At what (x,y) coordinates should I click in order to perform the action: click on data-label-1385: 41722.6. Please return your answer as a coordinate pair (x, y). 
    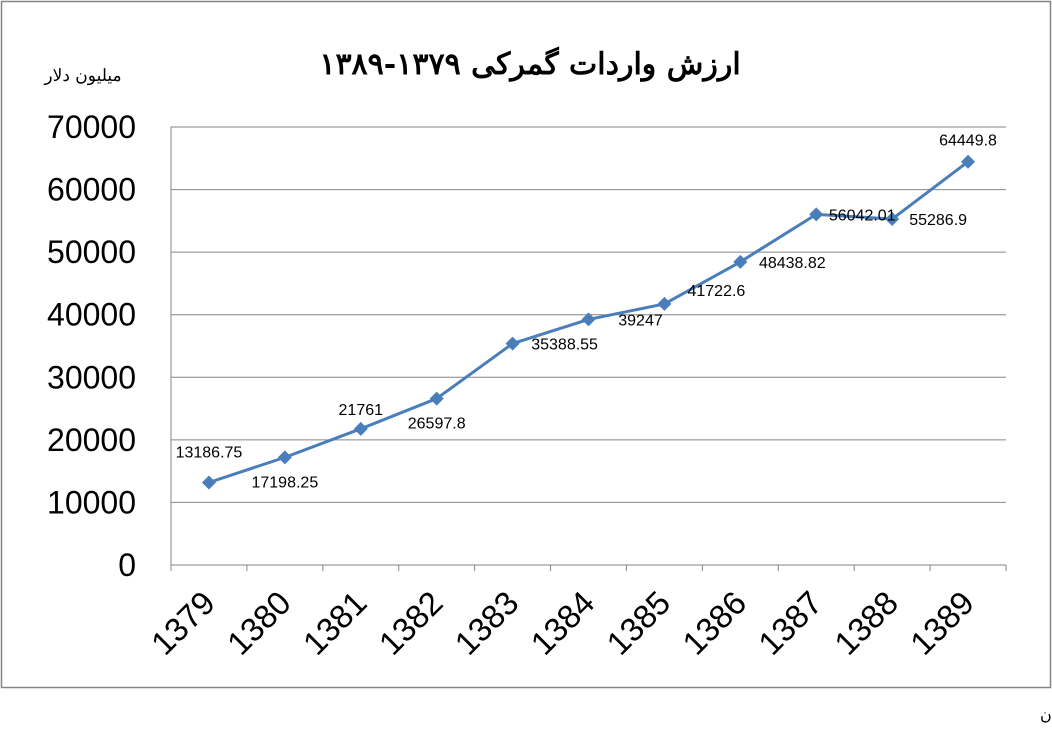
    Looking at the image, I should click on (716, 291).